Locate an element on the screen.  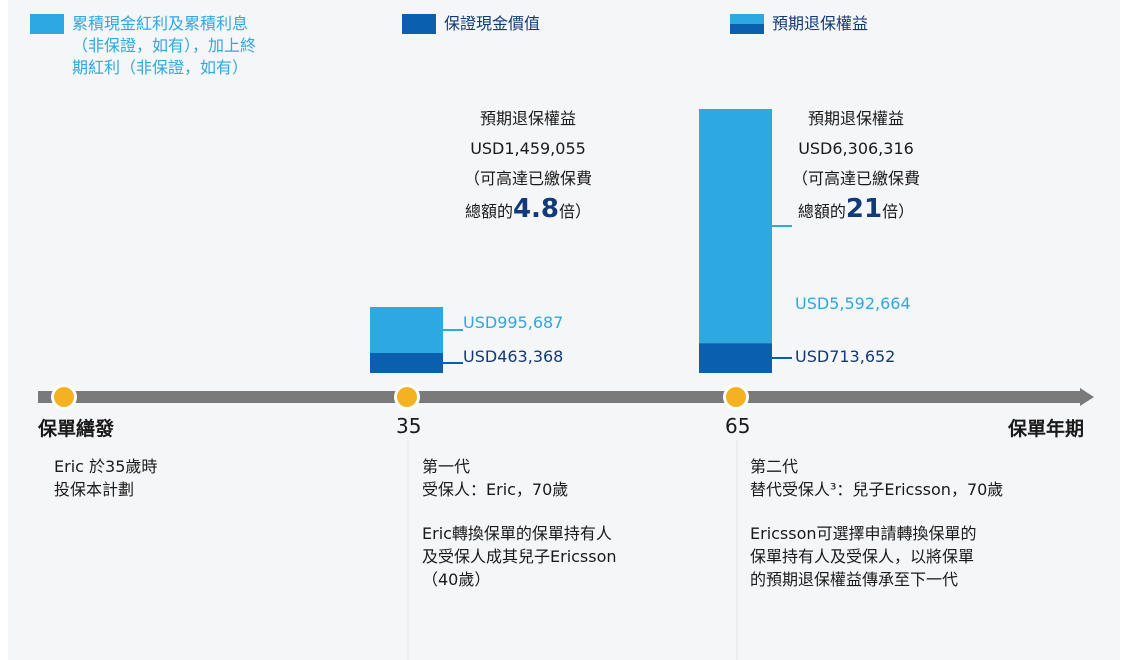
value-label-65-bottom: USD713,652 is located at coordinates (845, 356).